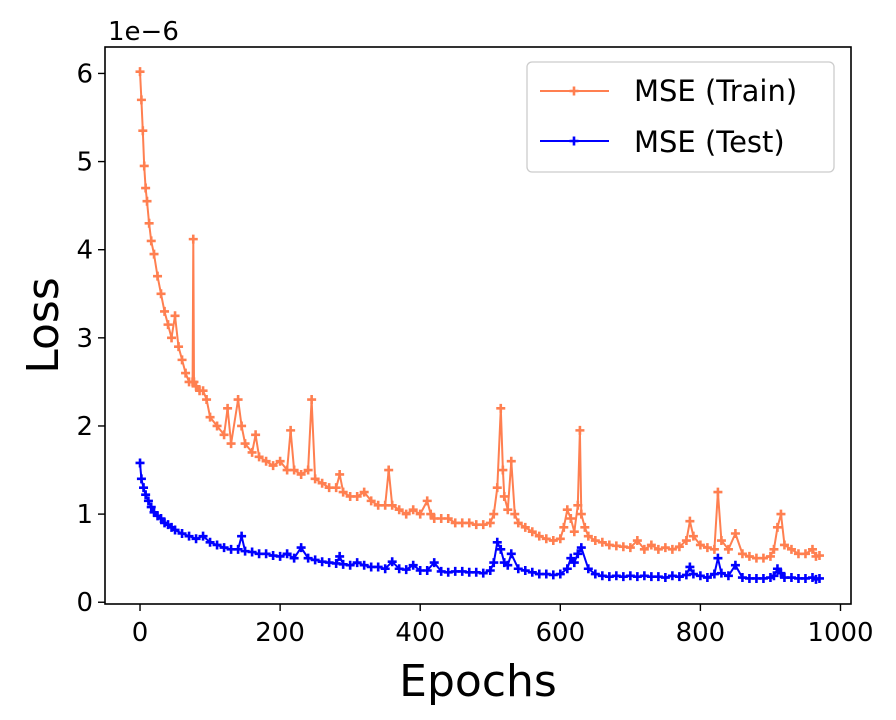  I want to click on y-tick-label: 4, so click(84, 251).